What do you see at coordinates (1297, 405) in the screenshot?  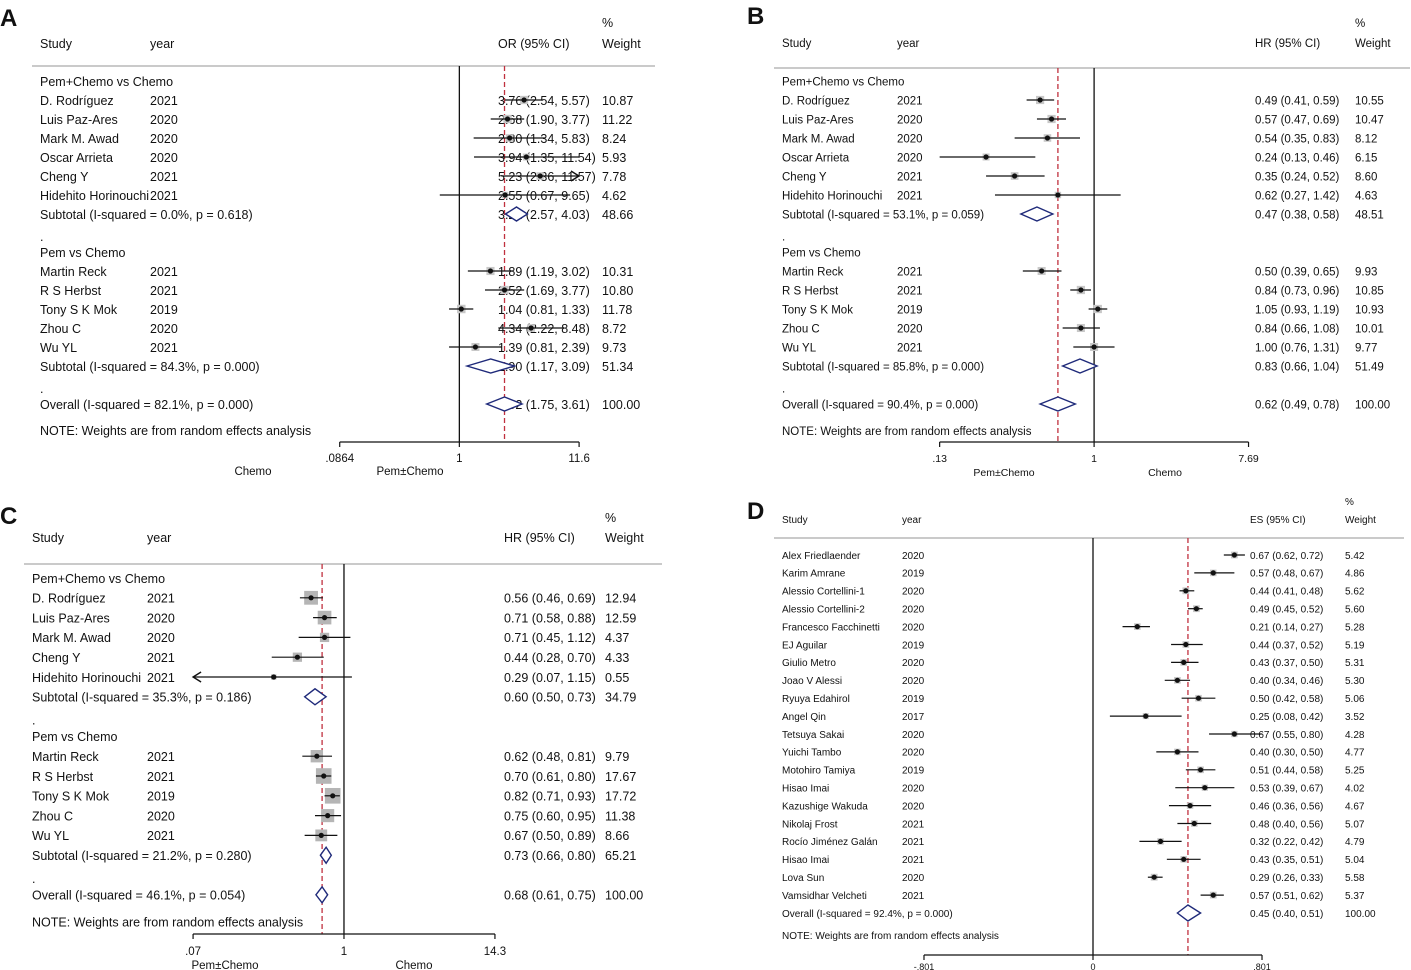 I see `overall-ci: 0.62 (0.49, 0.78)` at bounding box center [1297, 405].